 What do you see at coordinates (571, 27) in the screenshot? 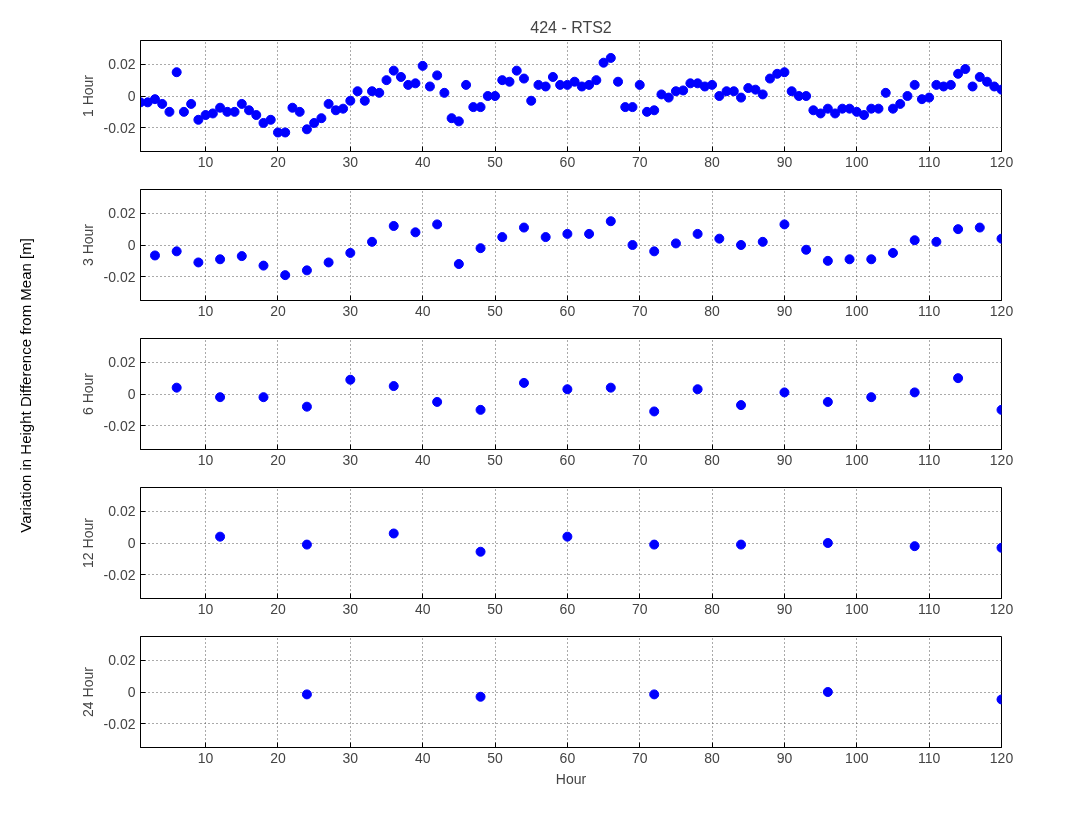
I see `chart-title: 424 - RTS2` at bounding box center [571, 27].